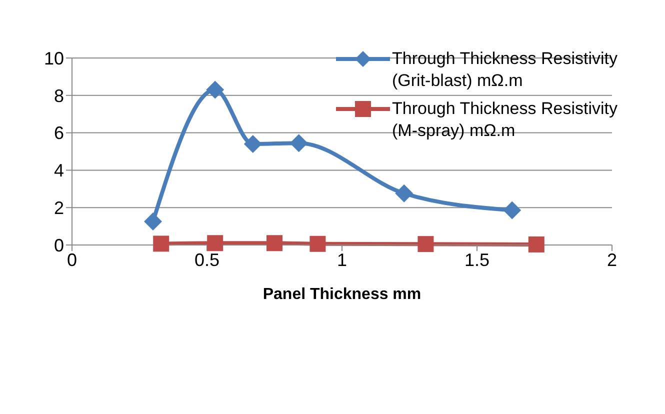 This screenshot has height=414, width=665. What do you see at coordinates (505, 70) in the screenshot?
I see `legend-label: Through Thickness Resistivity (Grit-blast) mΩ.m` at bounding box center [505, 70].